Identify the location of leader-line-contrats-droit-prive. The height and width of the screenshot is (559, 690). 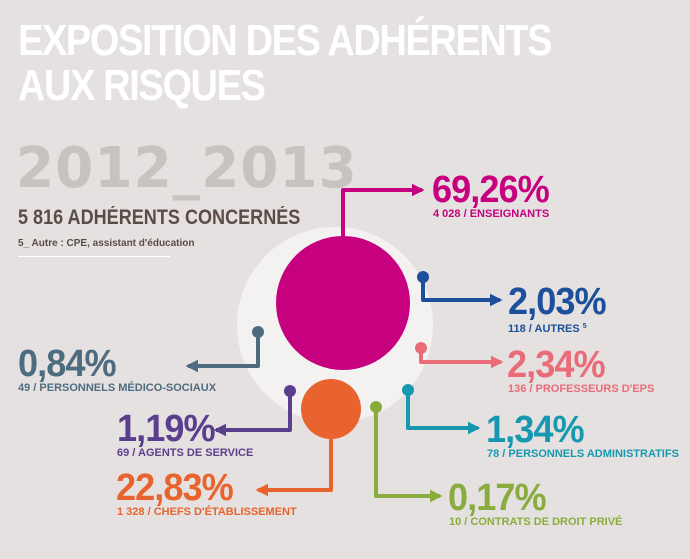
(408, 455).